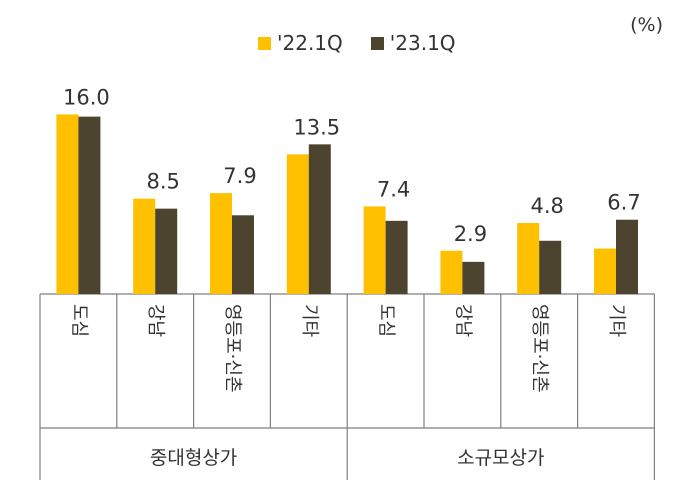 The image size is (689, 480). What do you see at coordinates (646, 25) in the screenshot?
I see `unit-label: (%)` at bounding box center [646, 25].